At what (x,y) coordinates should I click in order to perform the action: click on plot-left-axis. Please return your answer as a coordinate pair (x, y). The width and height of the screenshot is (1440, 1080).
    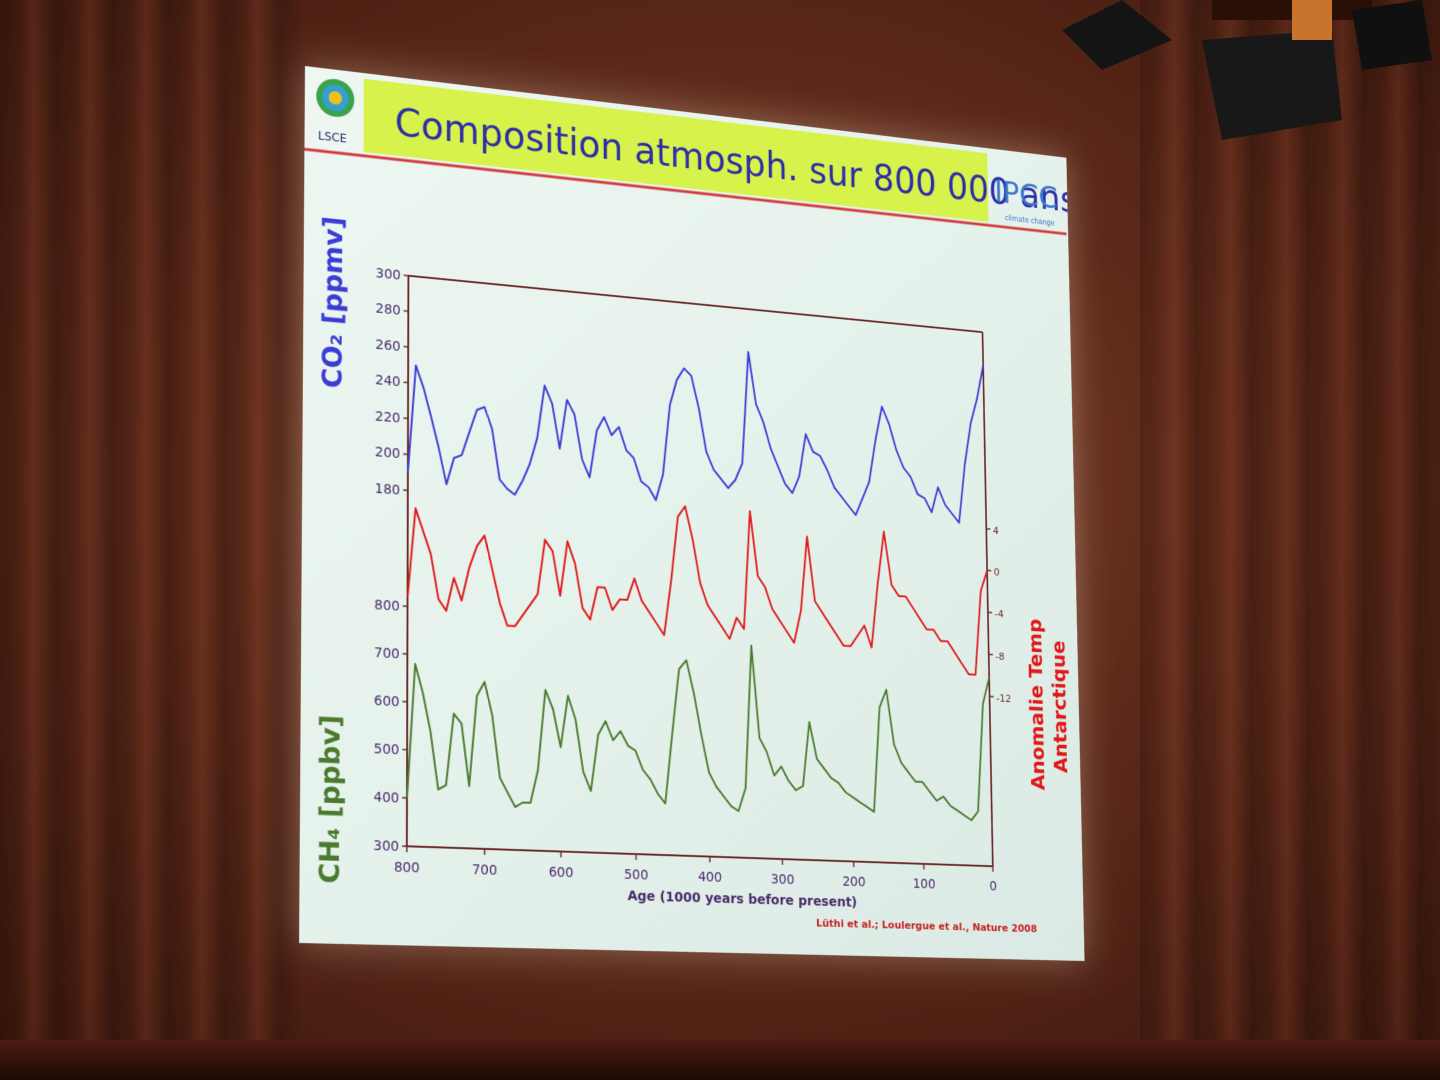
    Looking at the image, I should click on (408, 561).